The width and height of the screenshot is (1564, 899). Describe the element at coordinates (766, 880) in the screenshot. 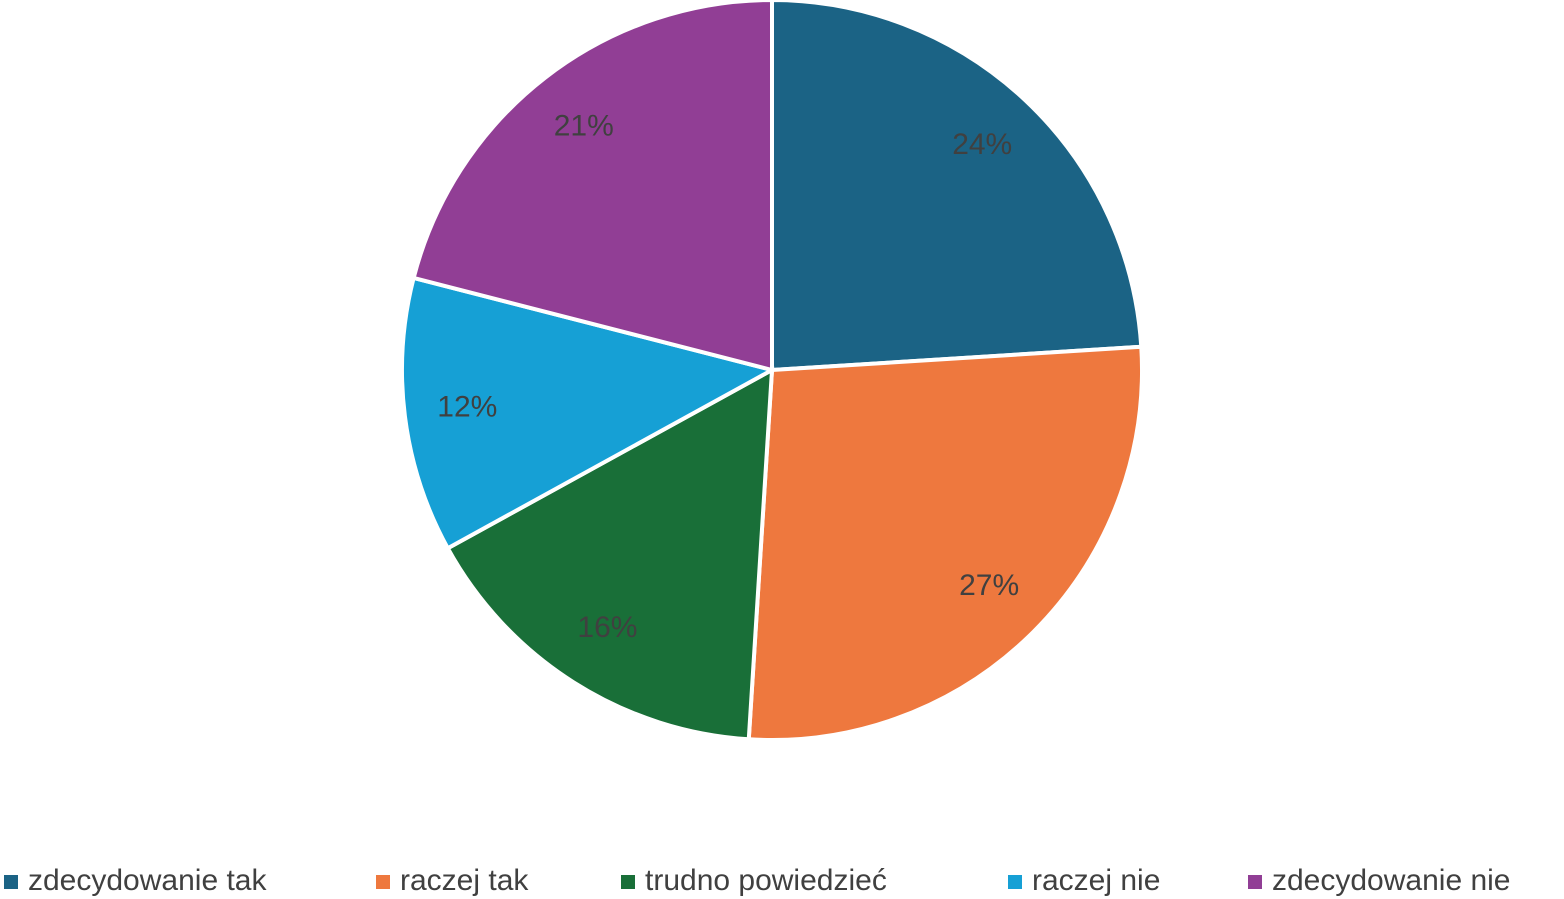

I see `legend-label: trudno powiedzieć` at that location.